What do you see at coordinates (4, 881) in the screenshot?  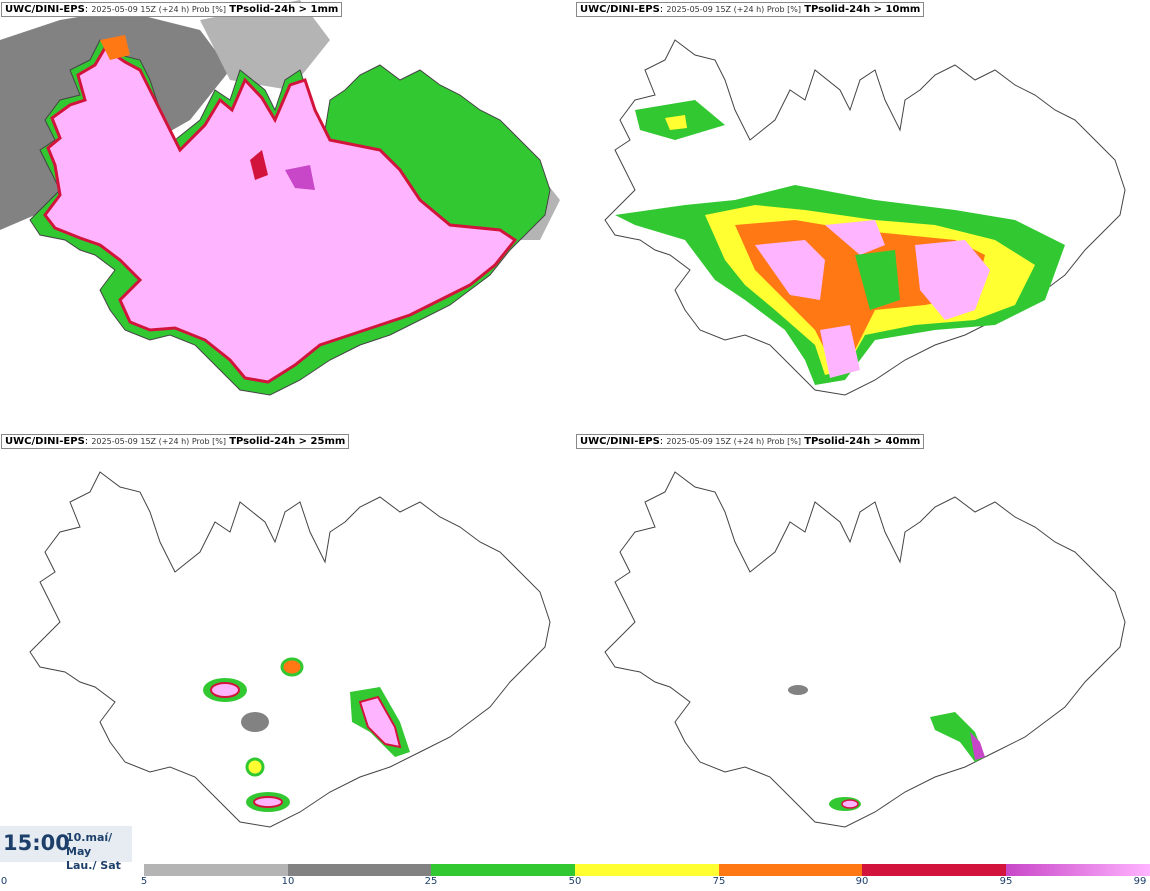 I see `tick-0: 0` at bounding box center [4, 881].